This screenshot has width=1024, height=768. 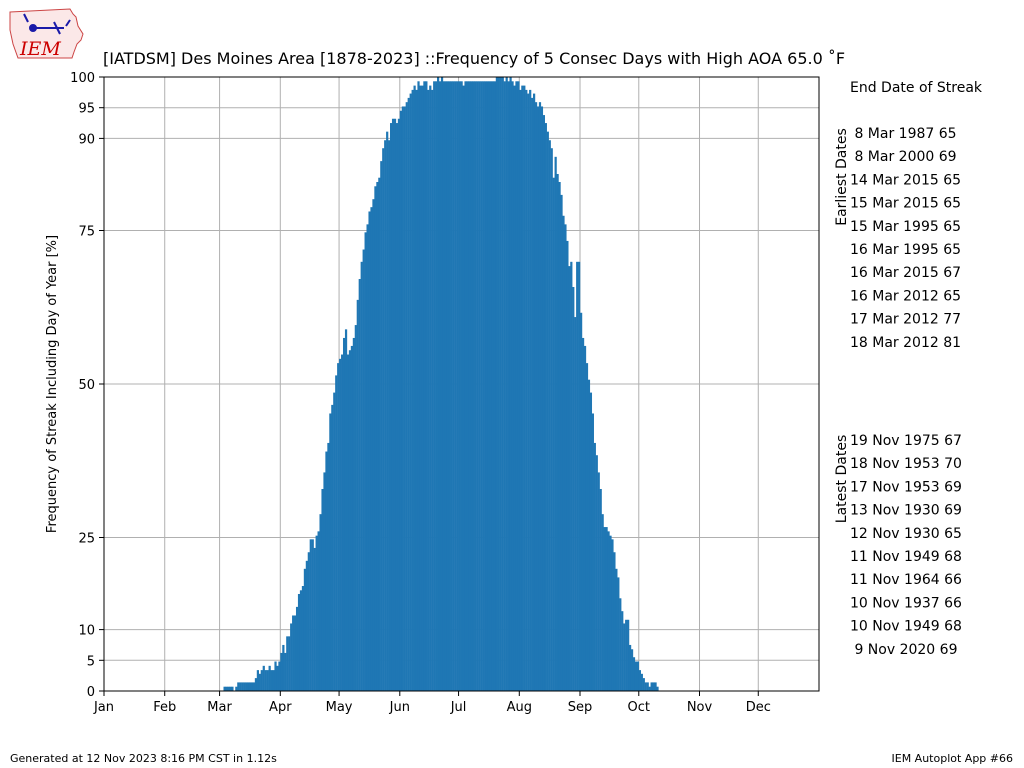 I want to click on latest-date-item: 10 Nov 1949 68, so click(x=906, y=627).